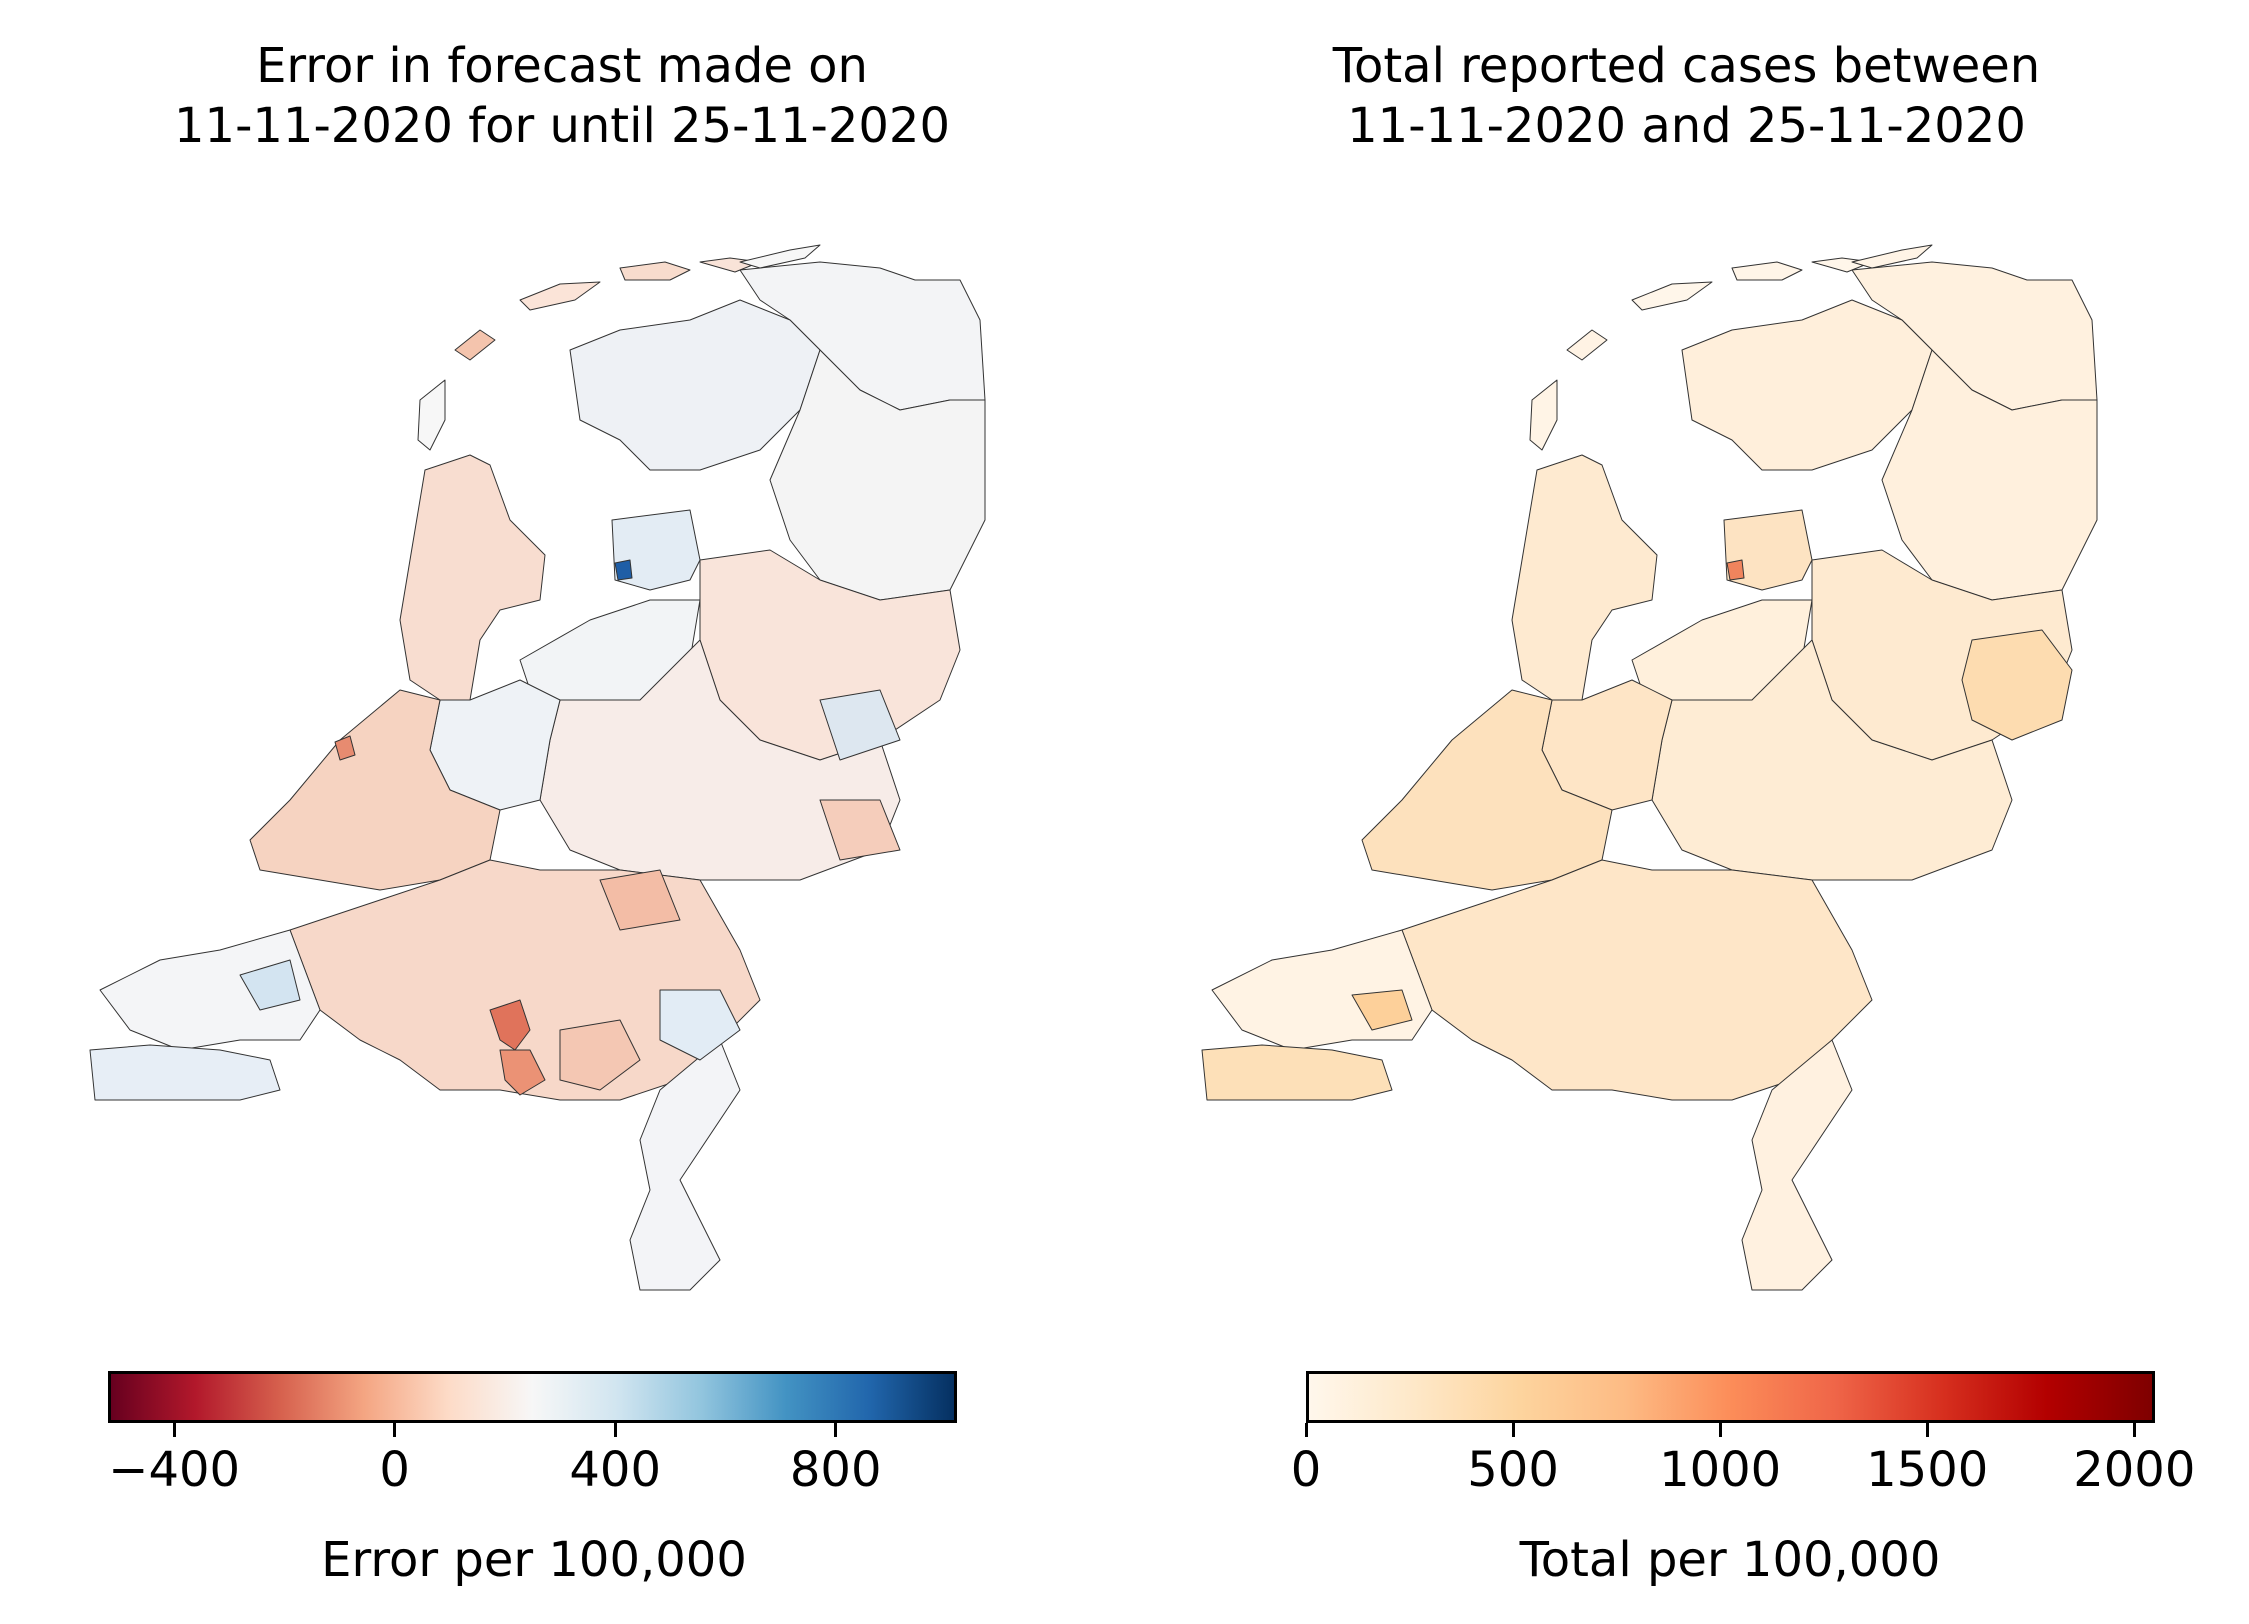 This screenshot has width=2249, height=1624. What do you see at coordinates (1686, 126) in the screenshot?
I see `cases-map-title-line2: 11-11-2020 and 25-11-2020` at bounding box center [1686, 126].